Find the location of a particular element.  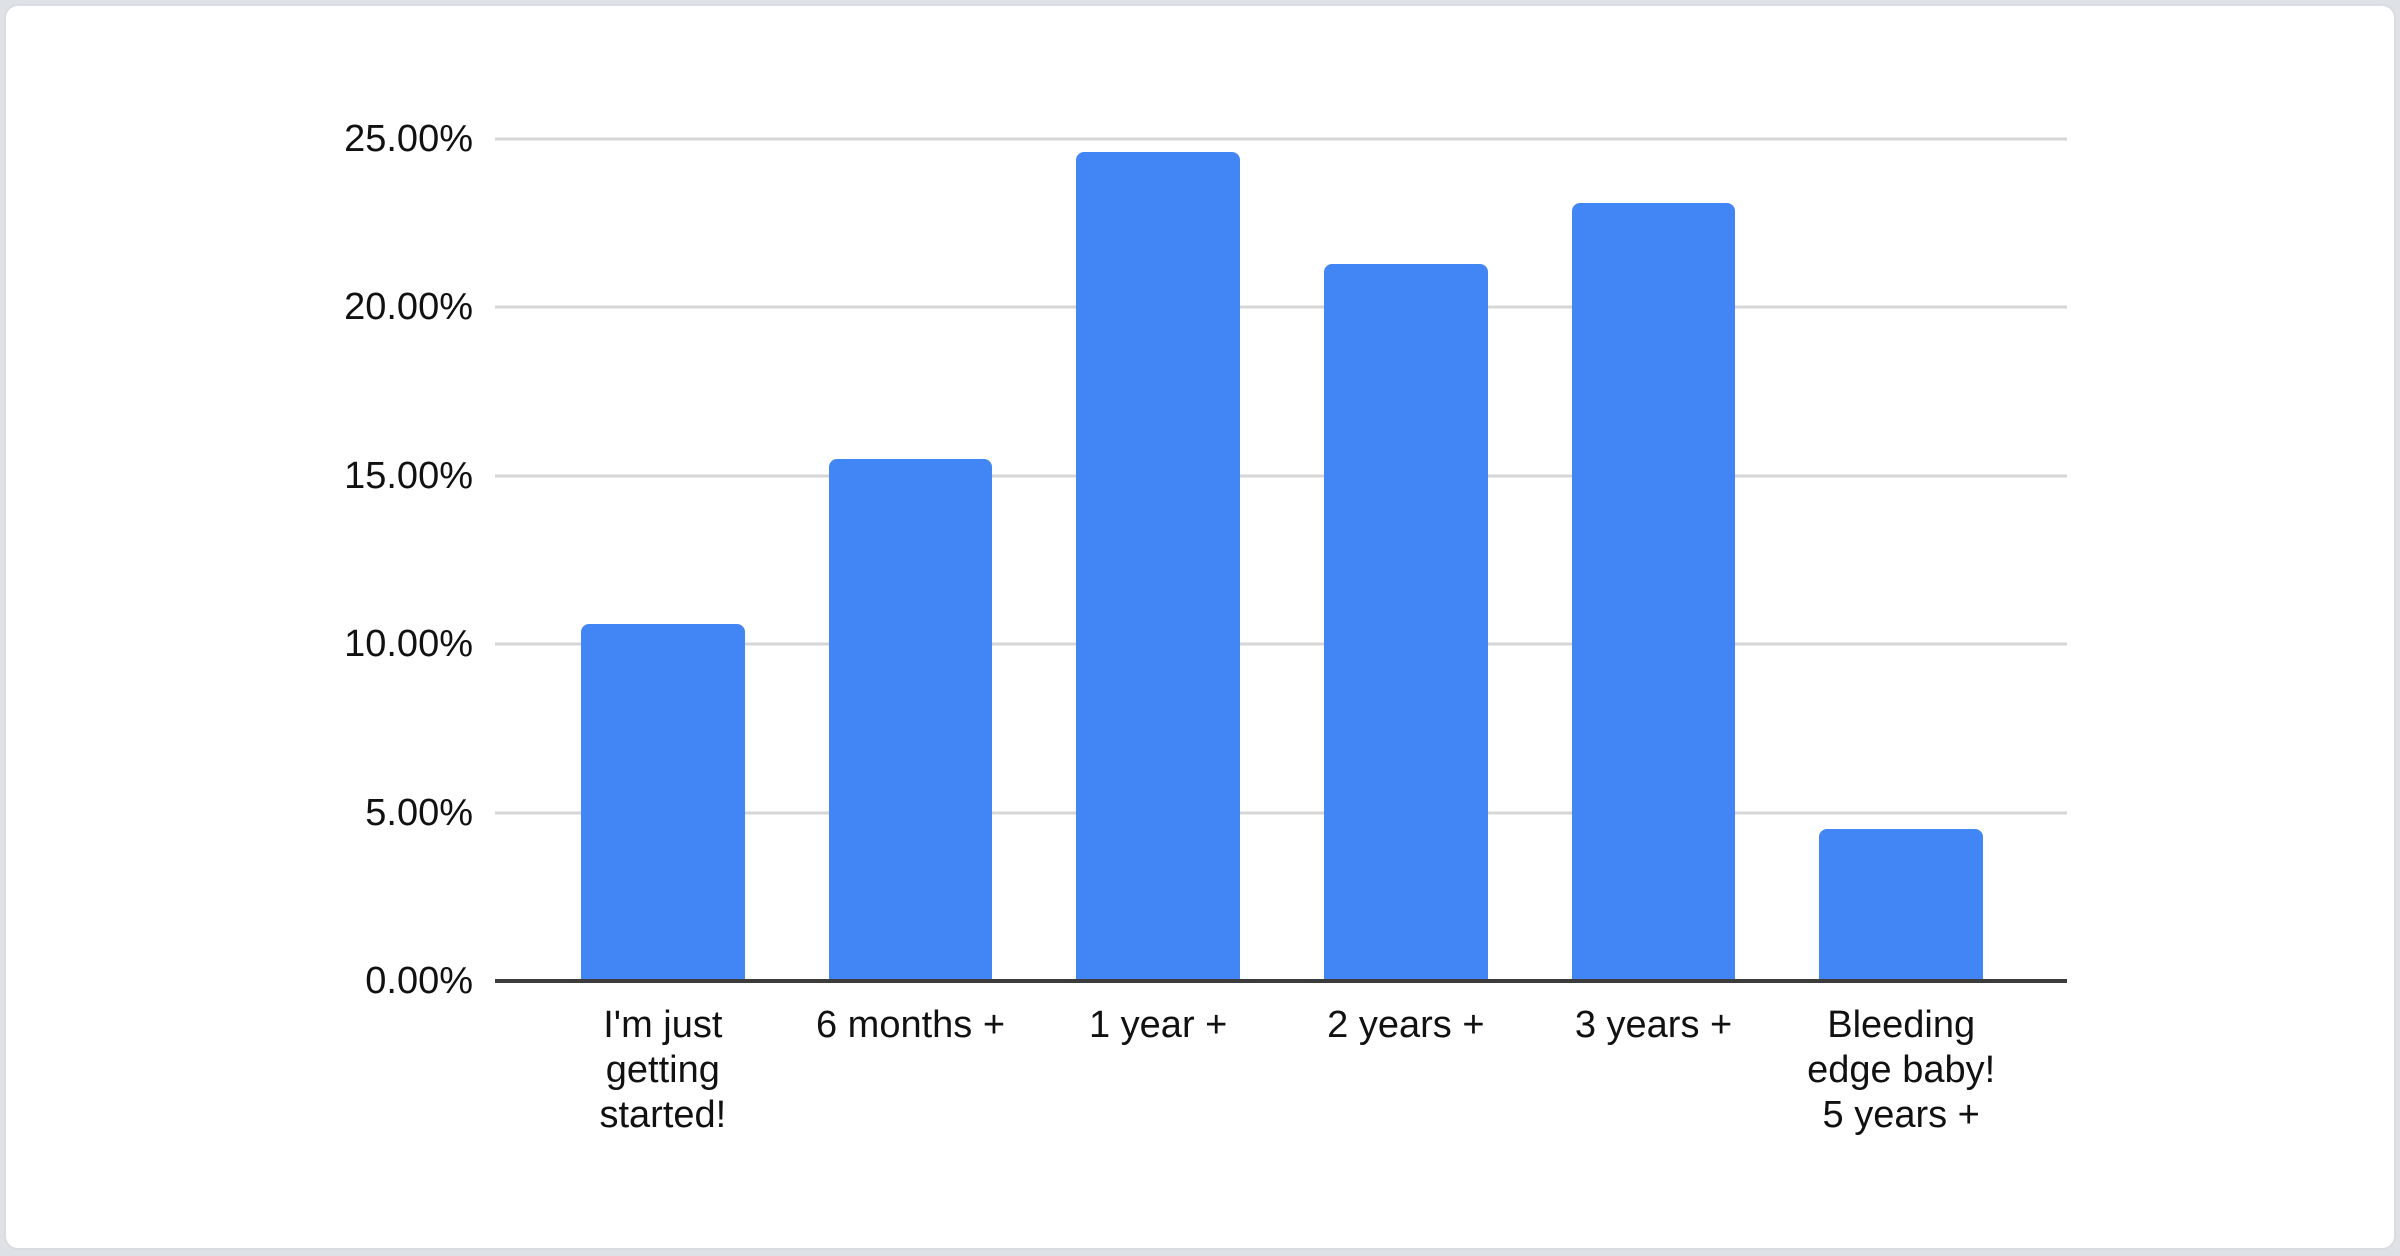

x-axis-label: 2 years + is located at coordinates (1406, 1025).